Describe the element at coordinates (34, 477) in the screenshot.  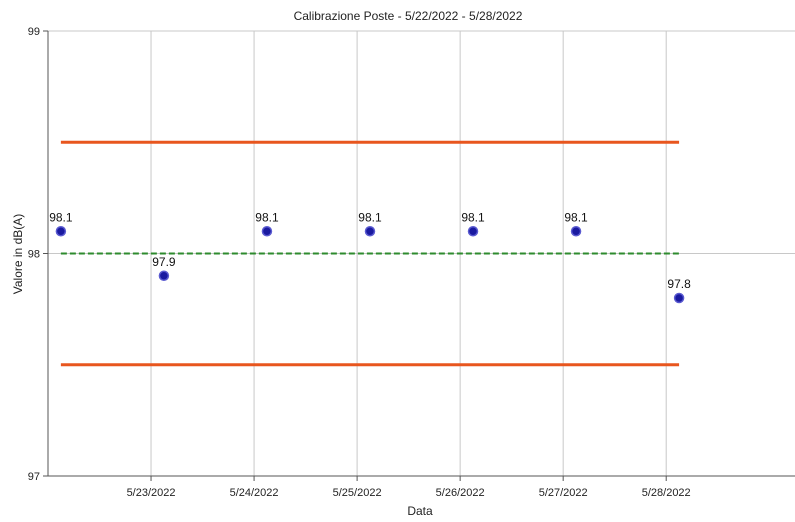
I see `y-tick-label: 97` at that location.